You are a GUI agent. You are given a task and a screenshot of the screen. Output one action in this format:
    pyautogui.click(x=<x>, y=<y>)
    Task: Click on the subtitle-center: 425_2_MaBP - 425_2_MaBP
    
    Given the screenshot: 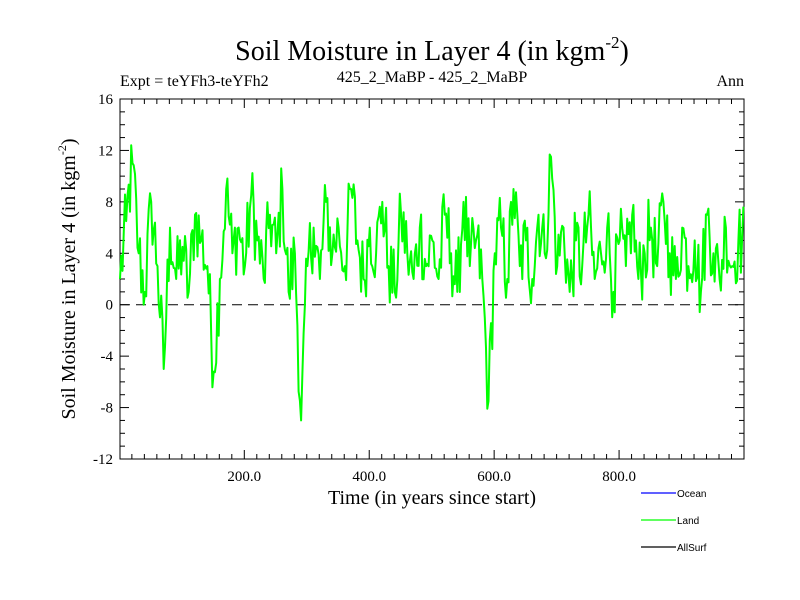 What is the action you would take?
    pyautogui.click(x=432, y=77)
    